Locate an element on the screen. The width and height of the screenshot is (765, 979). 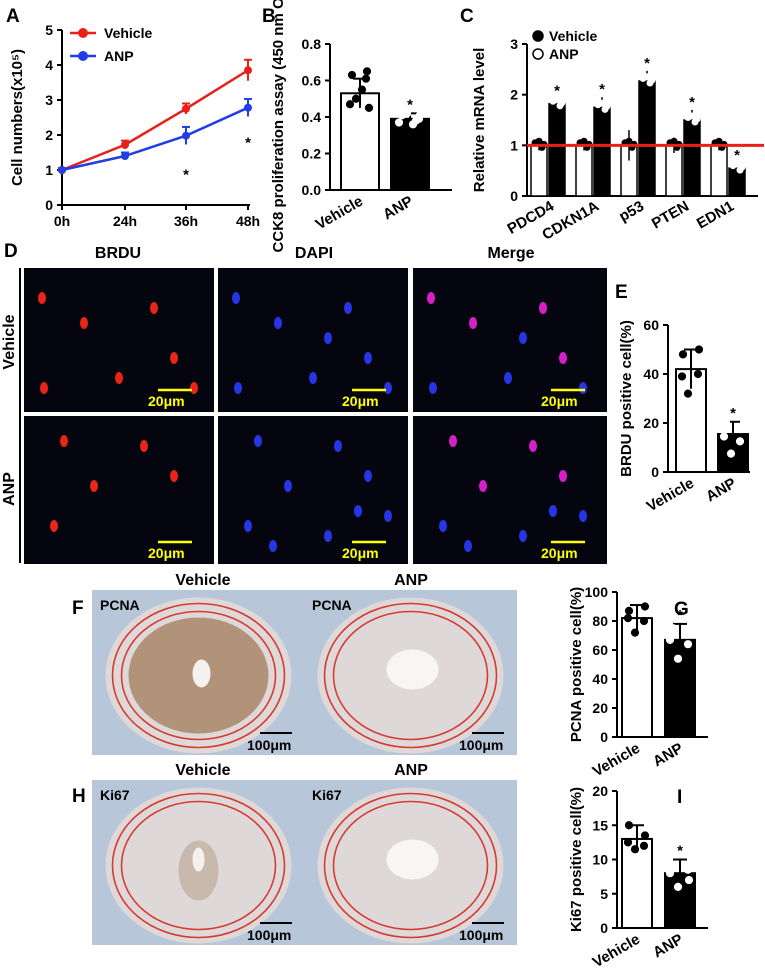
scale-bar-label: 100μm is located at coordinates (481, 745).